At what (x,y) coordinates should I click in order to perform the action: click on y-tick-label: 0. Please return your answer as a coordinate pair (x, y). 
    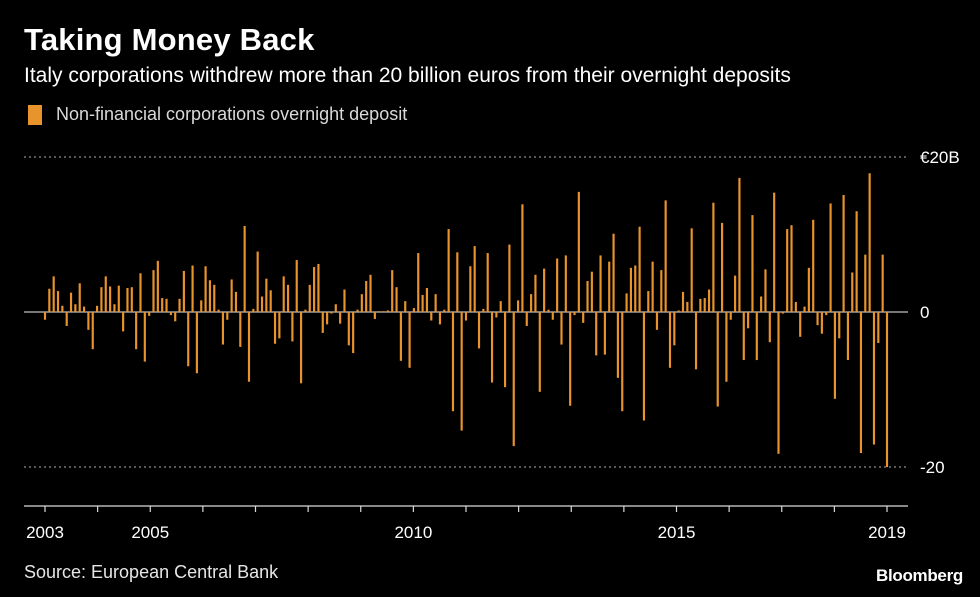
    Looking at the image, I should click on (924, 312).